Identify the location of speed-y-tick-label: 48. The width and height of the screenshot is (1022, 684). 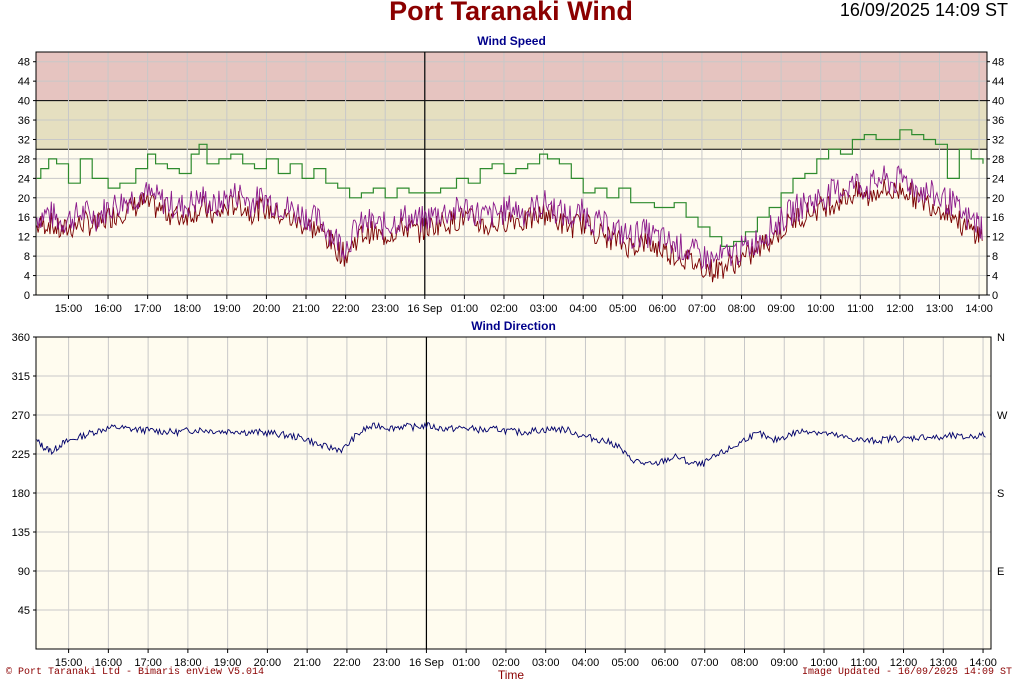
(24, 63).